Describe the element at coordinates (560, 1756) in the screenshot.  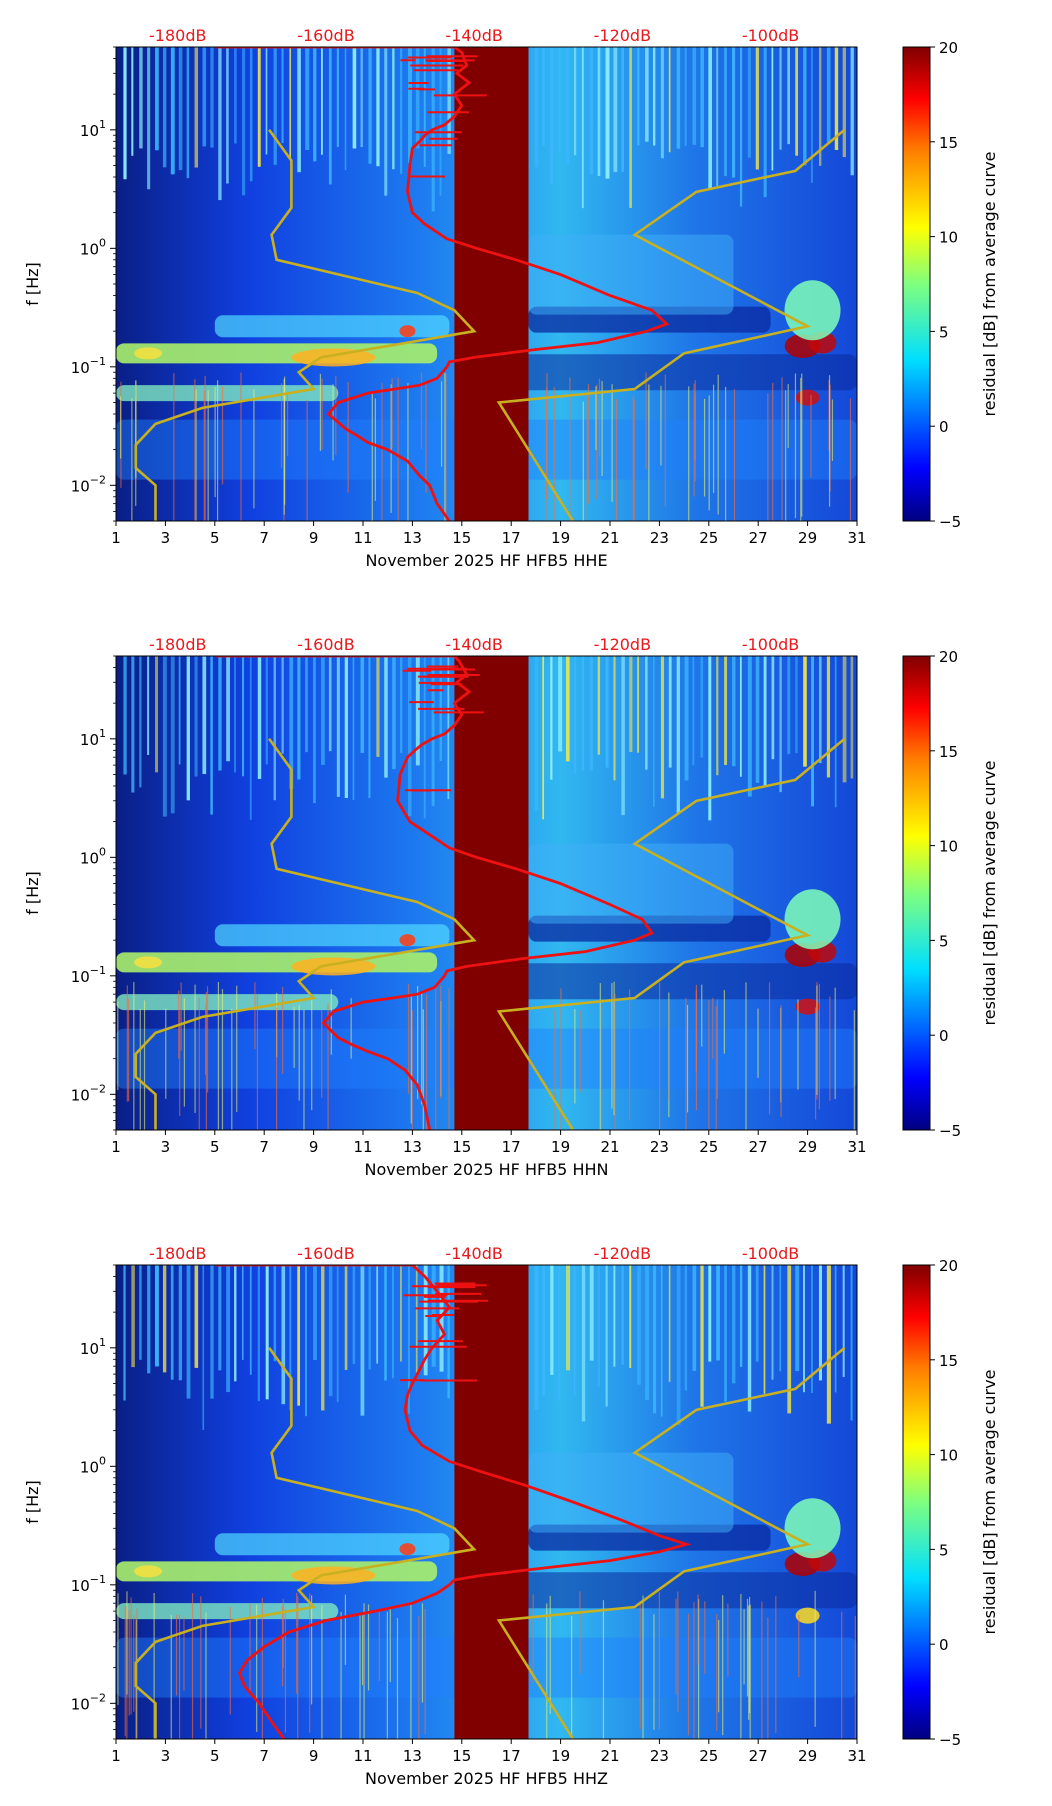
I see `x-tick-label: 19` at that location.